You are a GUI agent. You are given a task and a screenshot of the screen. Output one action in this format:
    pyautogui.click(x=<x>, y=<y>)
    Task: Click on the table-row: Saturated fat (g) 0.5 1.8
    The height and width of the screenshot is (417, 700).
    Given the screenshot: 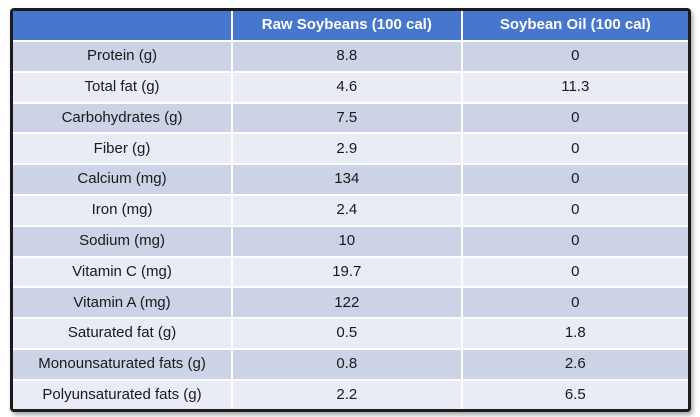 What is the action you would take?
    pyautogui.click(x=350, y=334)
    